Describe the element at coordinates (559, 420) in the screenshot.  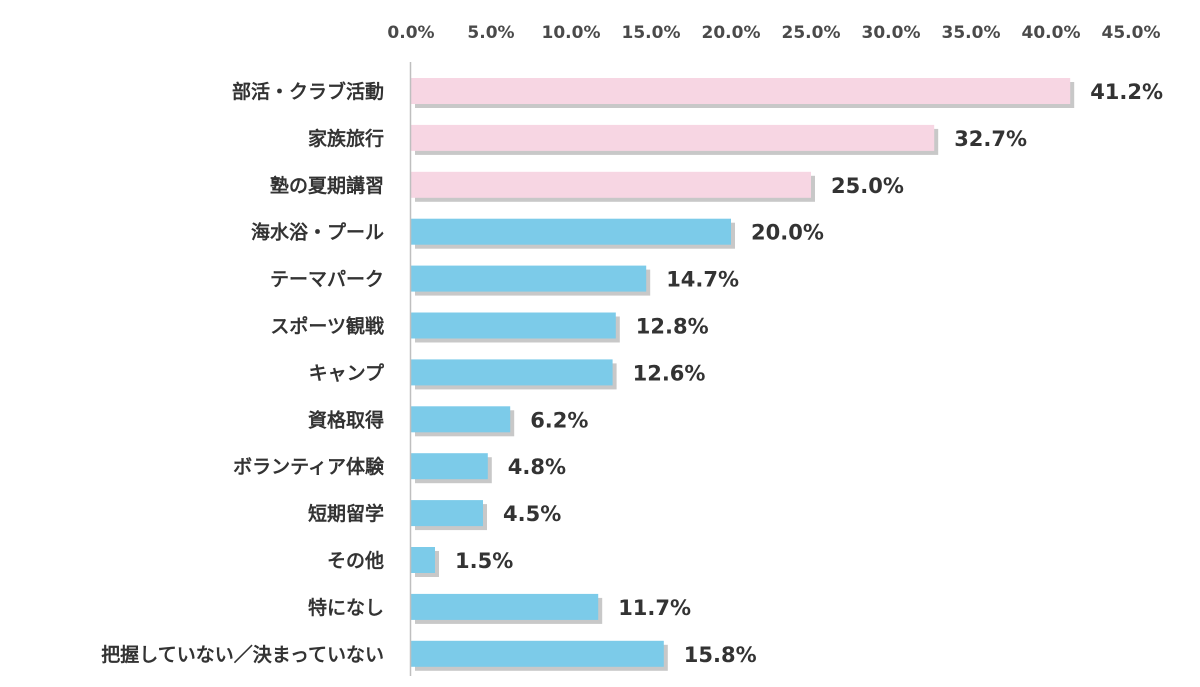
I see `data-label: 6.2%` at that location.